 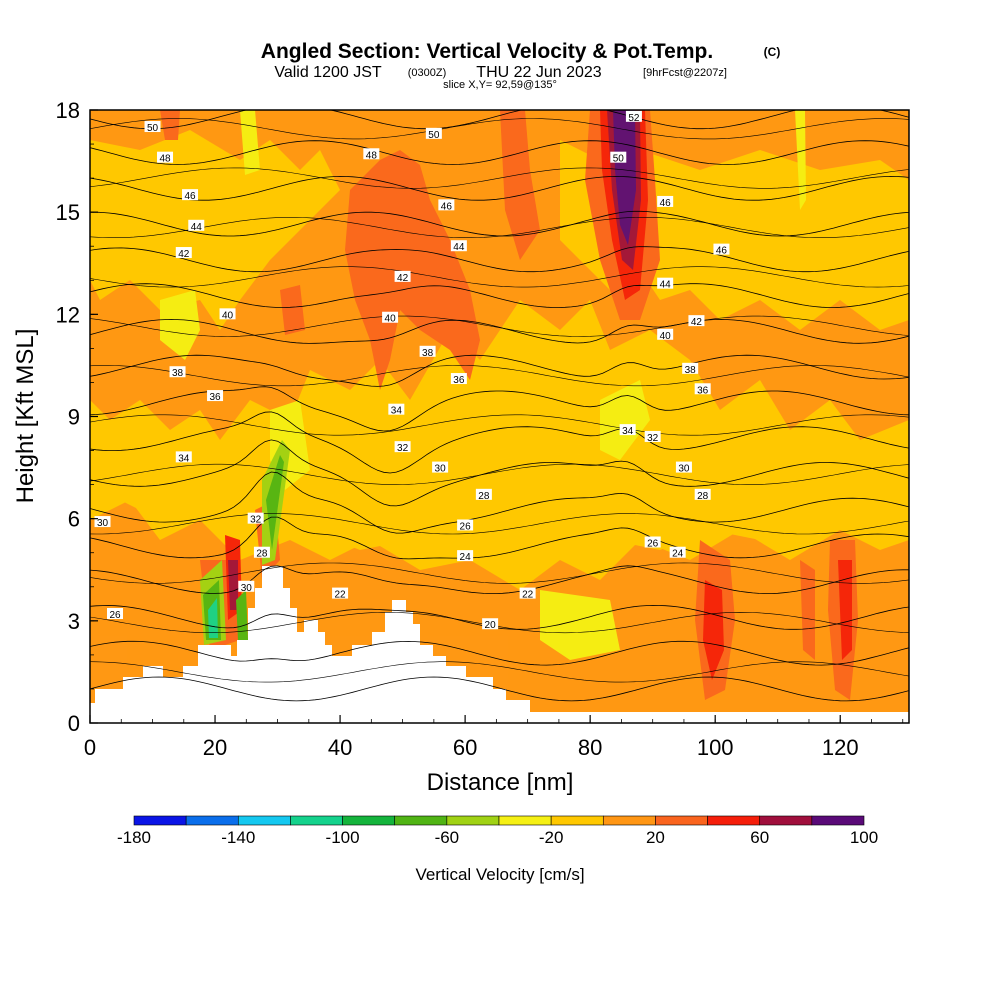 I want to click on colorbar-tick-label: -20, so click(x=551, y=837).